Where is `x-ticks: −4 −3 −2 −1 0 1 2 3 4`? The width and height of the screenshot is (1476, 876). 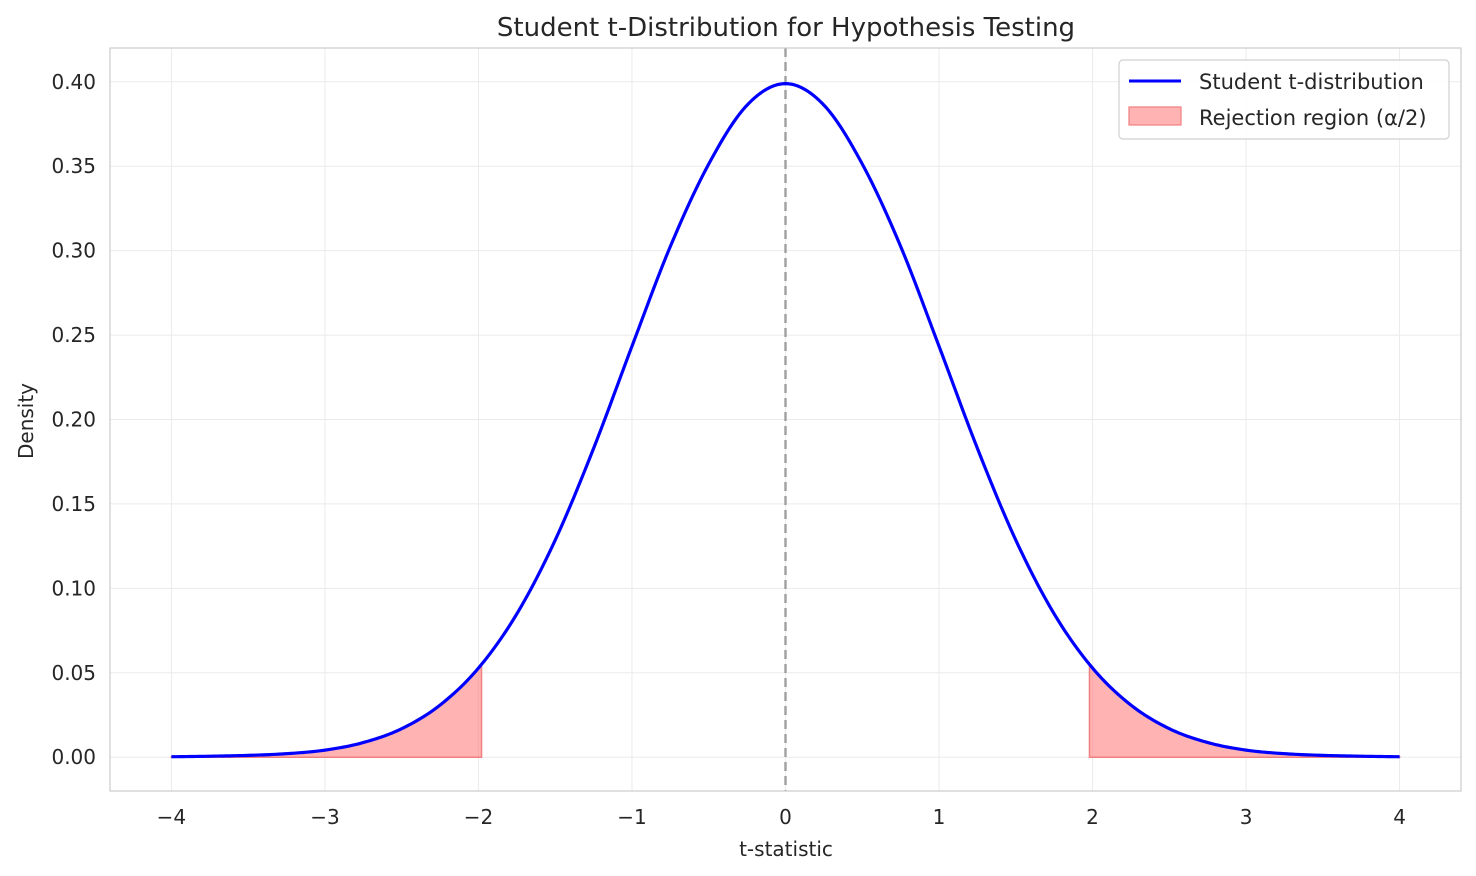
x-ticks: −4 −3 −2 −1 0 1 2 3 4 is located at coordinates (781, 817).